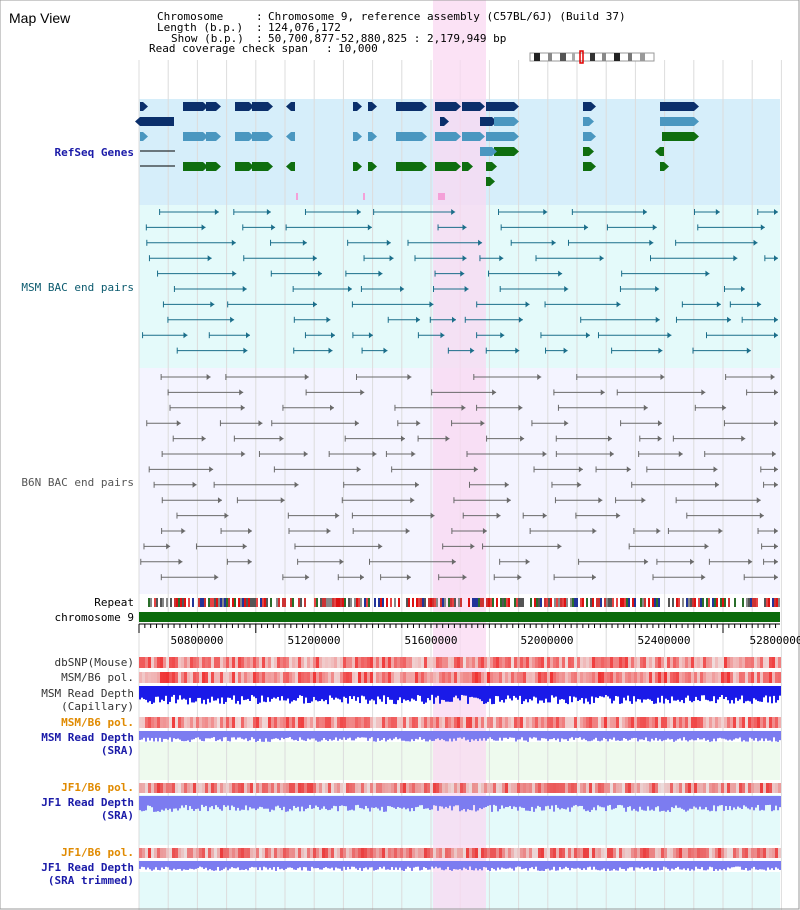  What do you see at coordinates (94, 662) in the screenshot?
I see `track-label-dbsnp: dbSNP(Mouse)` at bounding box center [94, 662].